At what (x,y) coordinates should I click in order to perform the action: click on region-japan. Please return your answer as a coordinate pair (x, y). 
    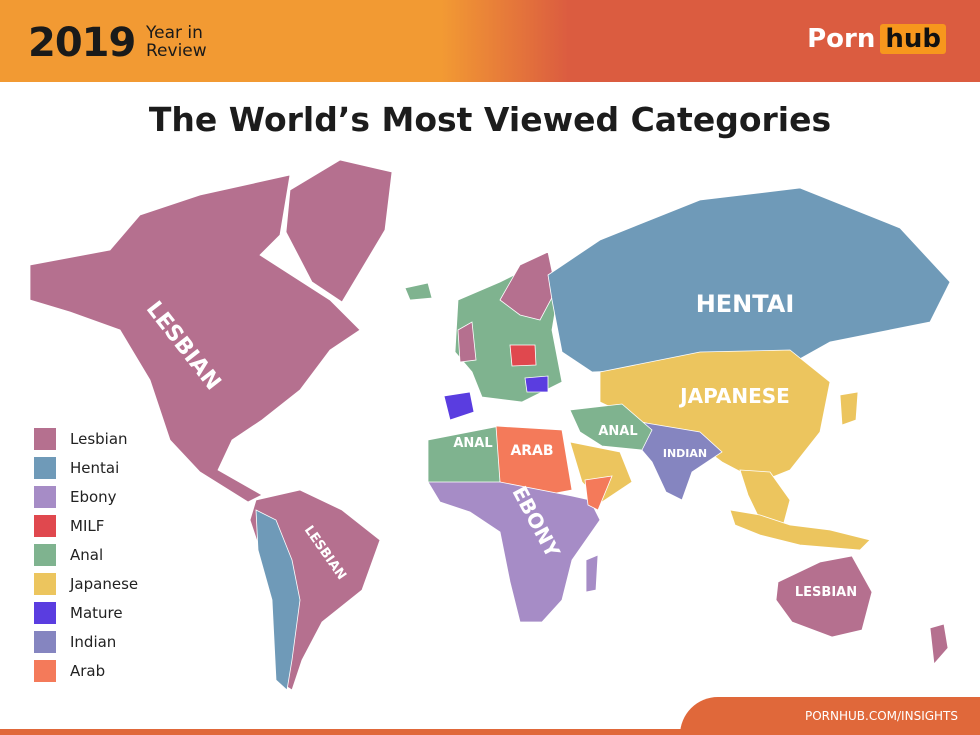
    Looking at the image, I should click on (849, 408).